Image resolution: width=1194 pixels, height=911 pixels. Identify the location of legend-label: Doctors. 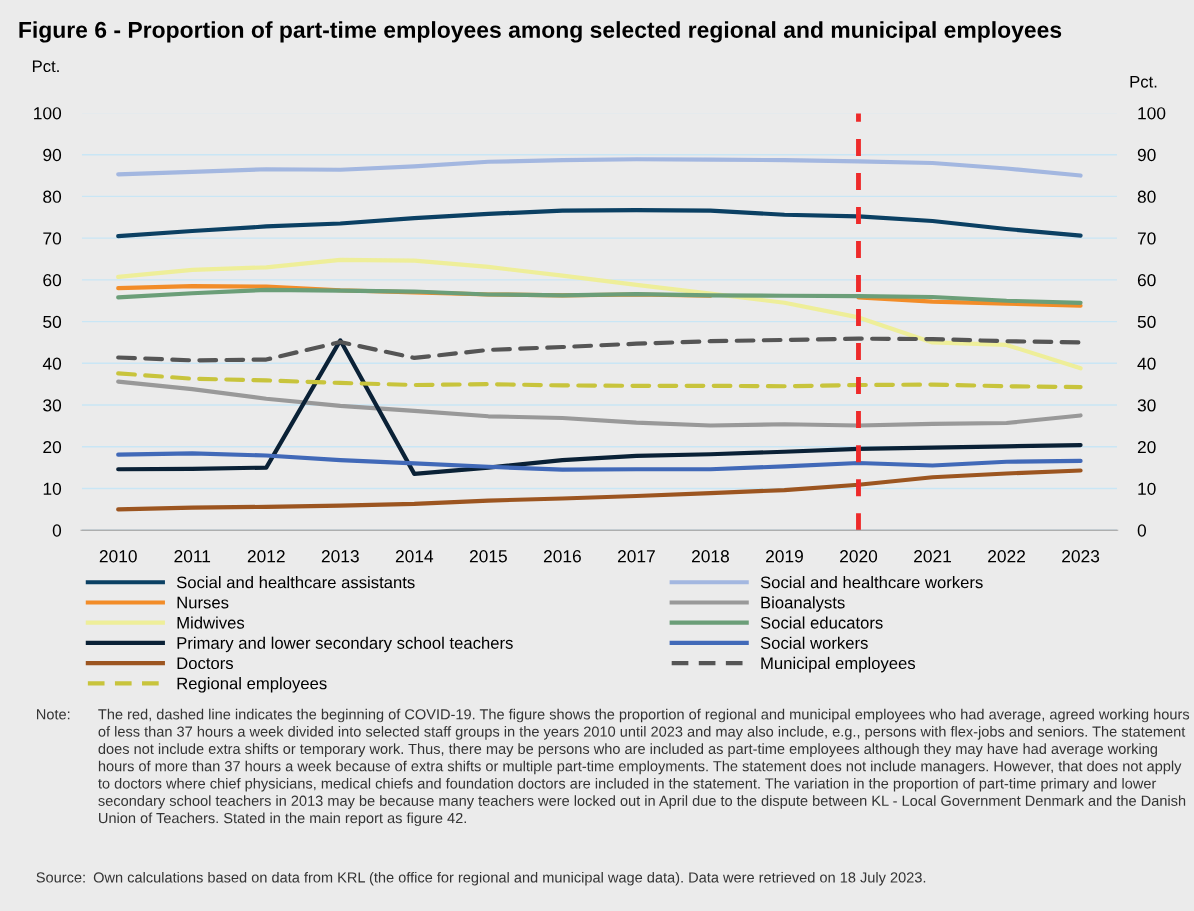
(205, 663).